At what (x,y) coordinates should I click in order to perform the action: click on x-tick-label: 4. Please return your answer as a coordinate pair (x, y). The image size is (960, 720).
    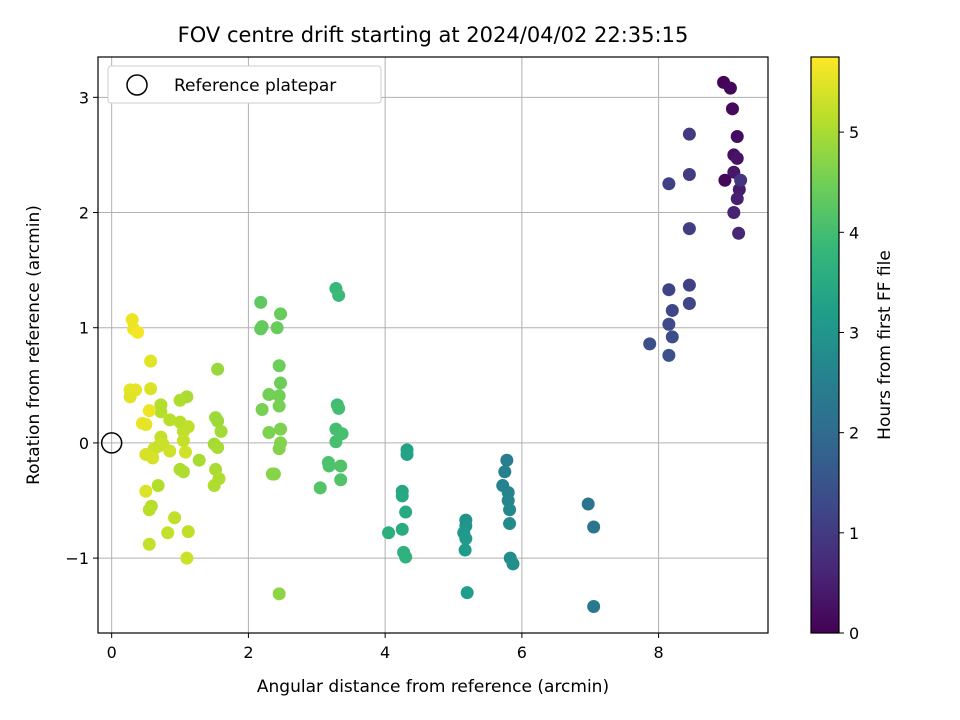
    Looking at the image, I should click on (385, 652).